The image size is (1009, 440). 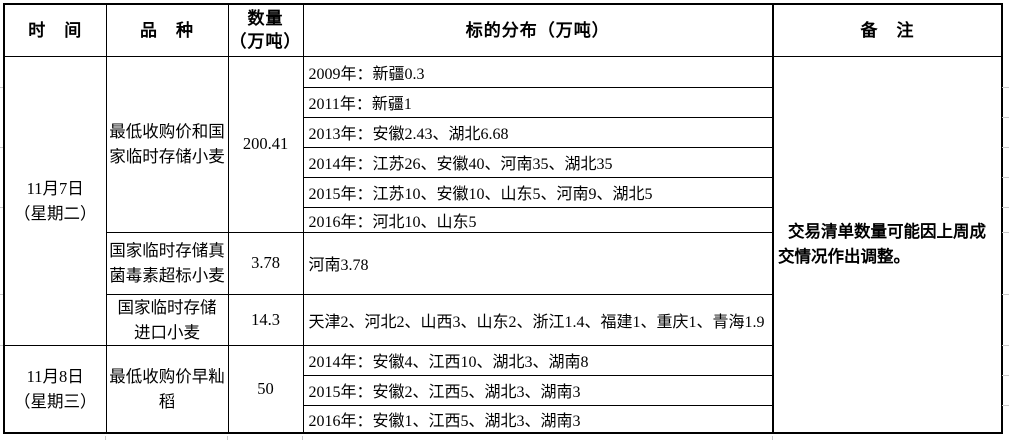 I want to click on cell-quantity-minwheat: 200.41, so click(x=265, y=144).